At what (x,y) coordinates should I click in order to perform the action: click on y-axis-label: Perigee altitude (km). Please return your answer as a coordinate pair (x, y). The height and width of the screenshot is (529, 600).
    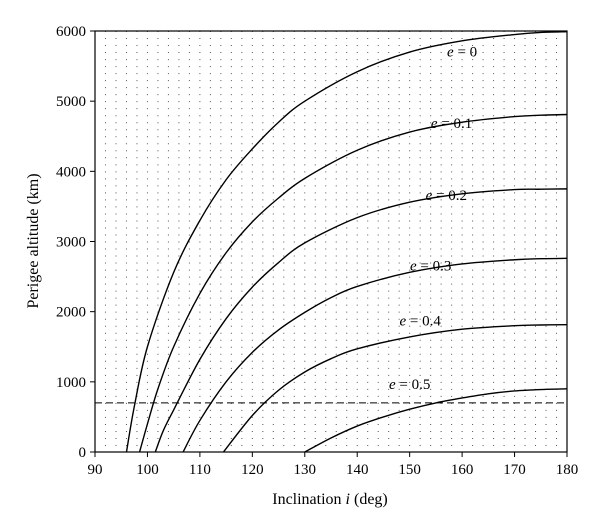
    Looking at the image, I should click on (33, 240).